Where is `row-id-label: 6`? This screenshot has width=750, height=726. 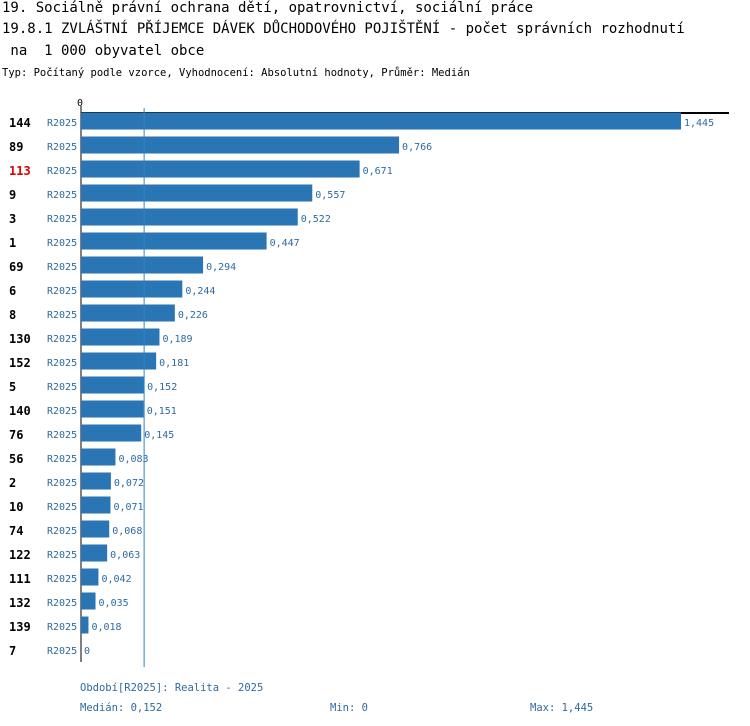 row-id-label: 6 is located at coordinates (12, 291).